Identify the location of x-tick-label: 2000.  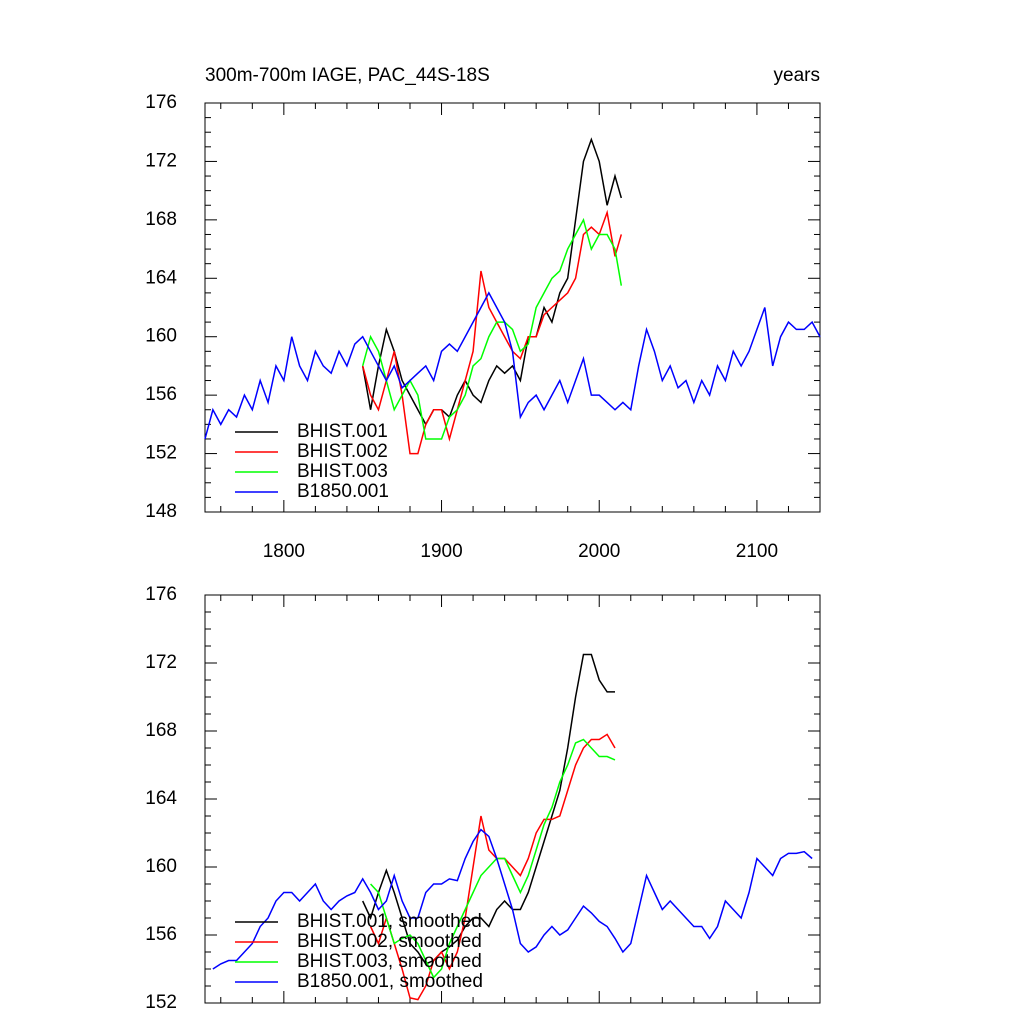
(599, 551).